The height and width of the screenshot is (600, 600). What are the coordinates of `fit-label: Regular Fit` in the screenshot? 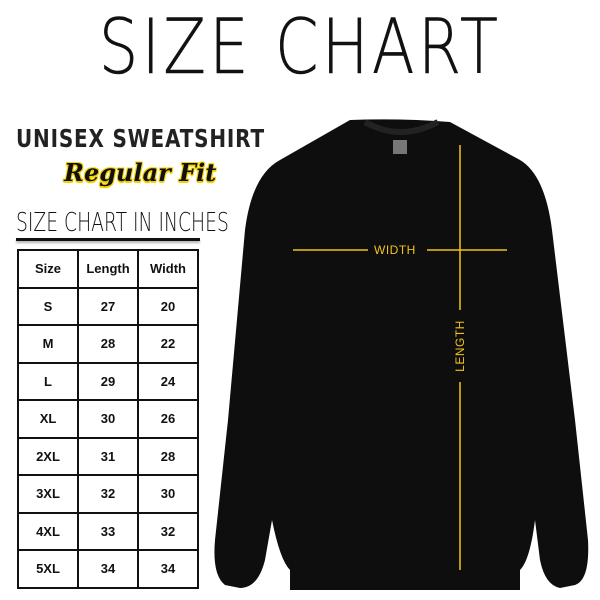 It's located at (140, 172).